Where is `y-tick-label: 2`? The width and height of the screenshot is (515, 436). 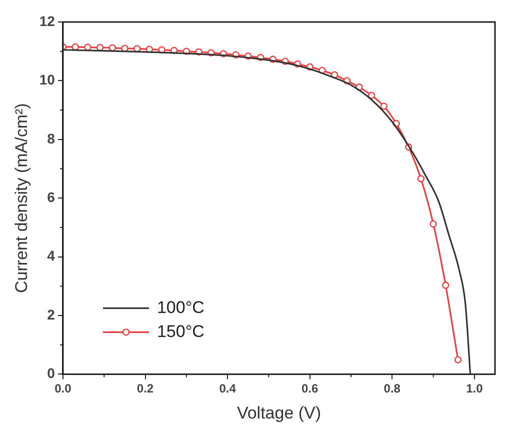
y-tick-label: 2 is located at coordinates (51, 314).